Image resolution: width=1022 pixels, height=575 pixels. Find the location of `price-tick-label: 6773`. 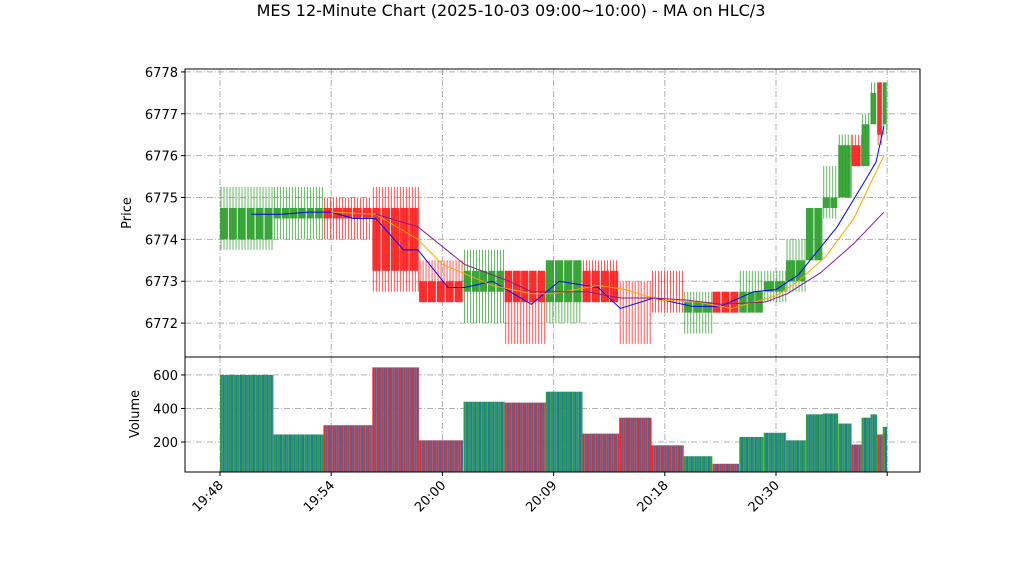

price-tick-label: 6773 is located at coordinates (161, 282).